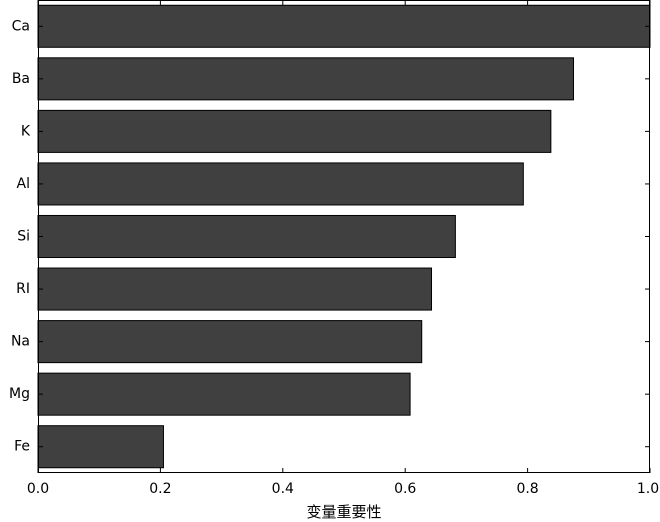  Describe the element at coordinates (224, 394) in the screenshot. I see `bar-mg` at that location.